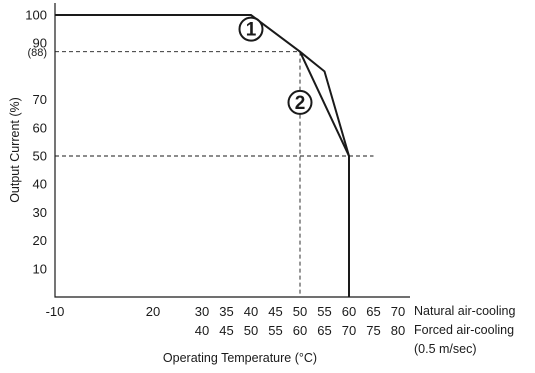  I want to click on x-tick-label-forced: 60, so click(300, 330).